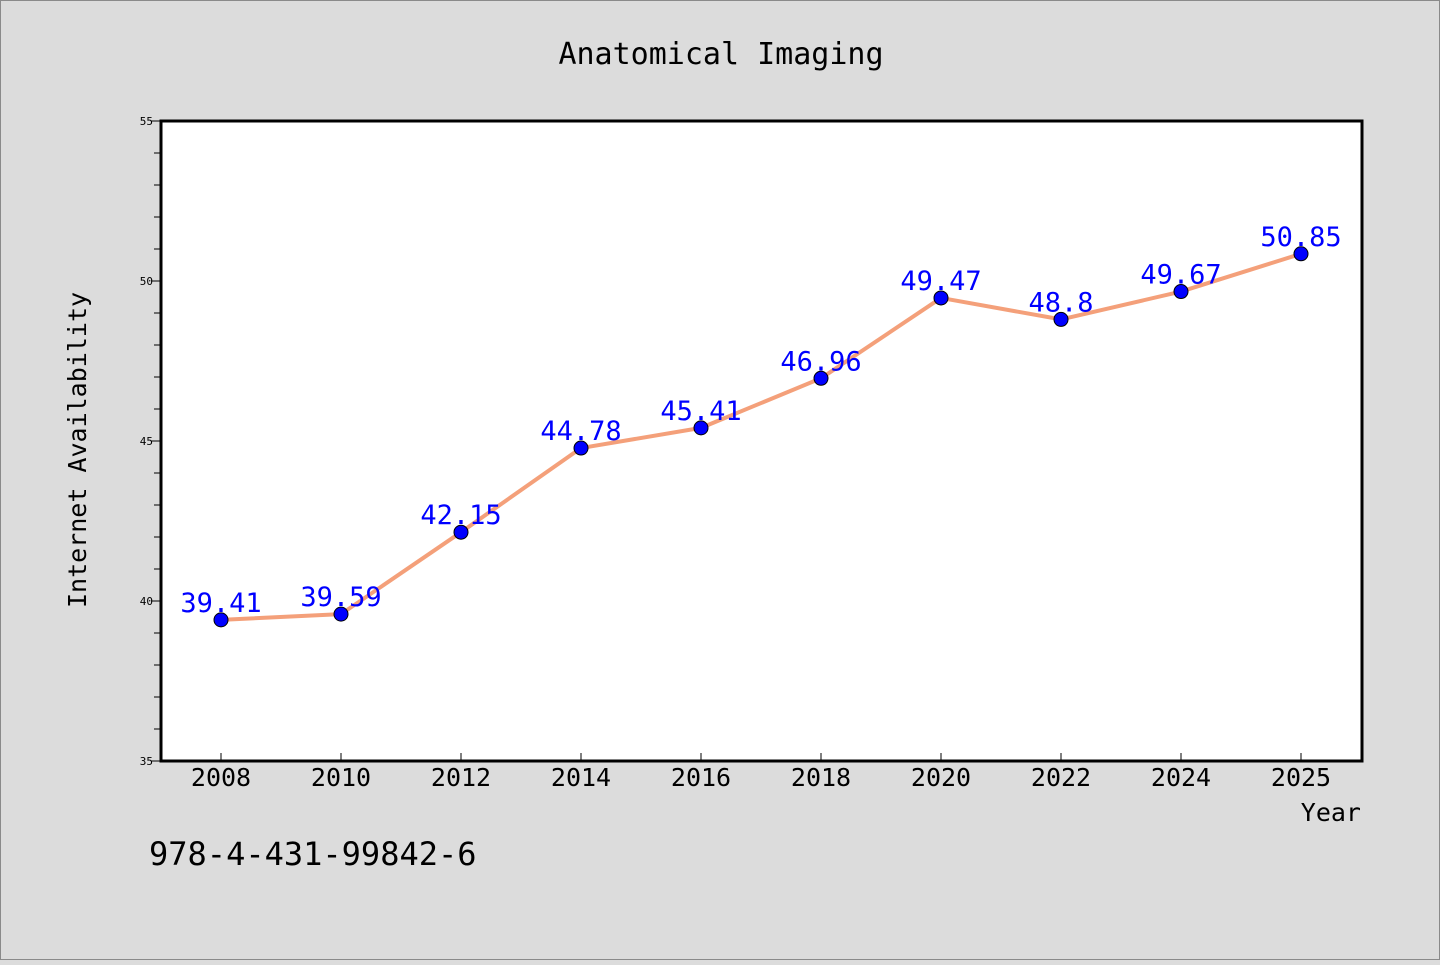  Describe the element at coordinates (1180, 275) in the screenshot. I see `data-label: 49.67` at that location.